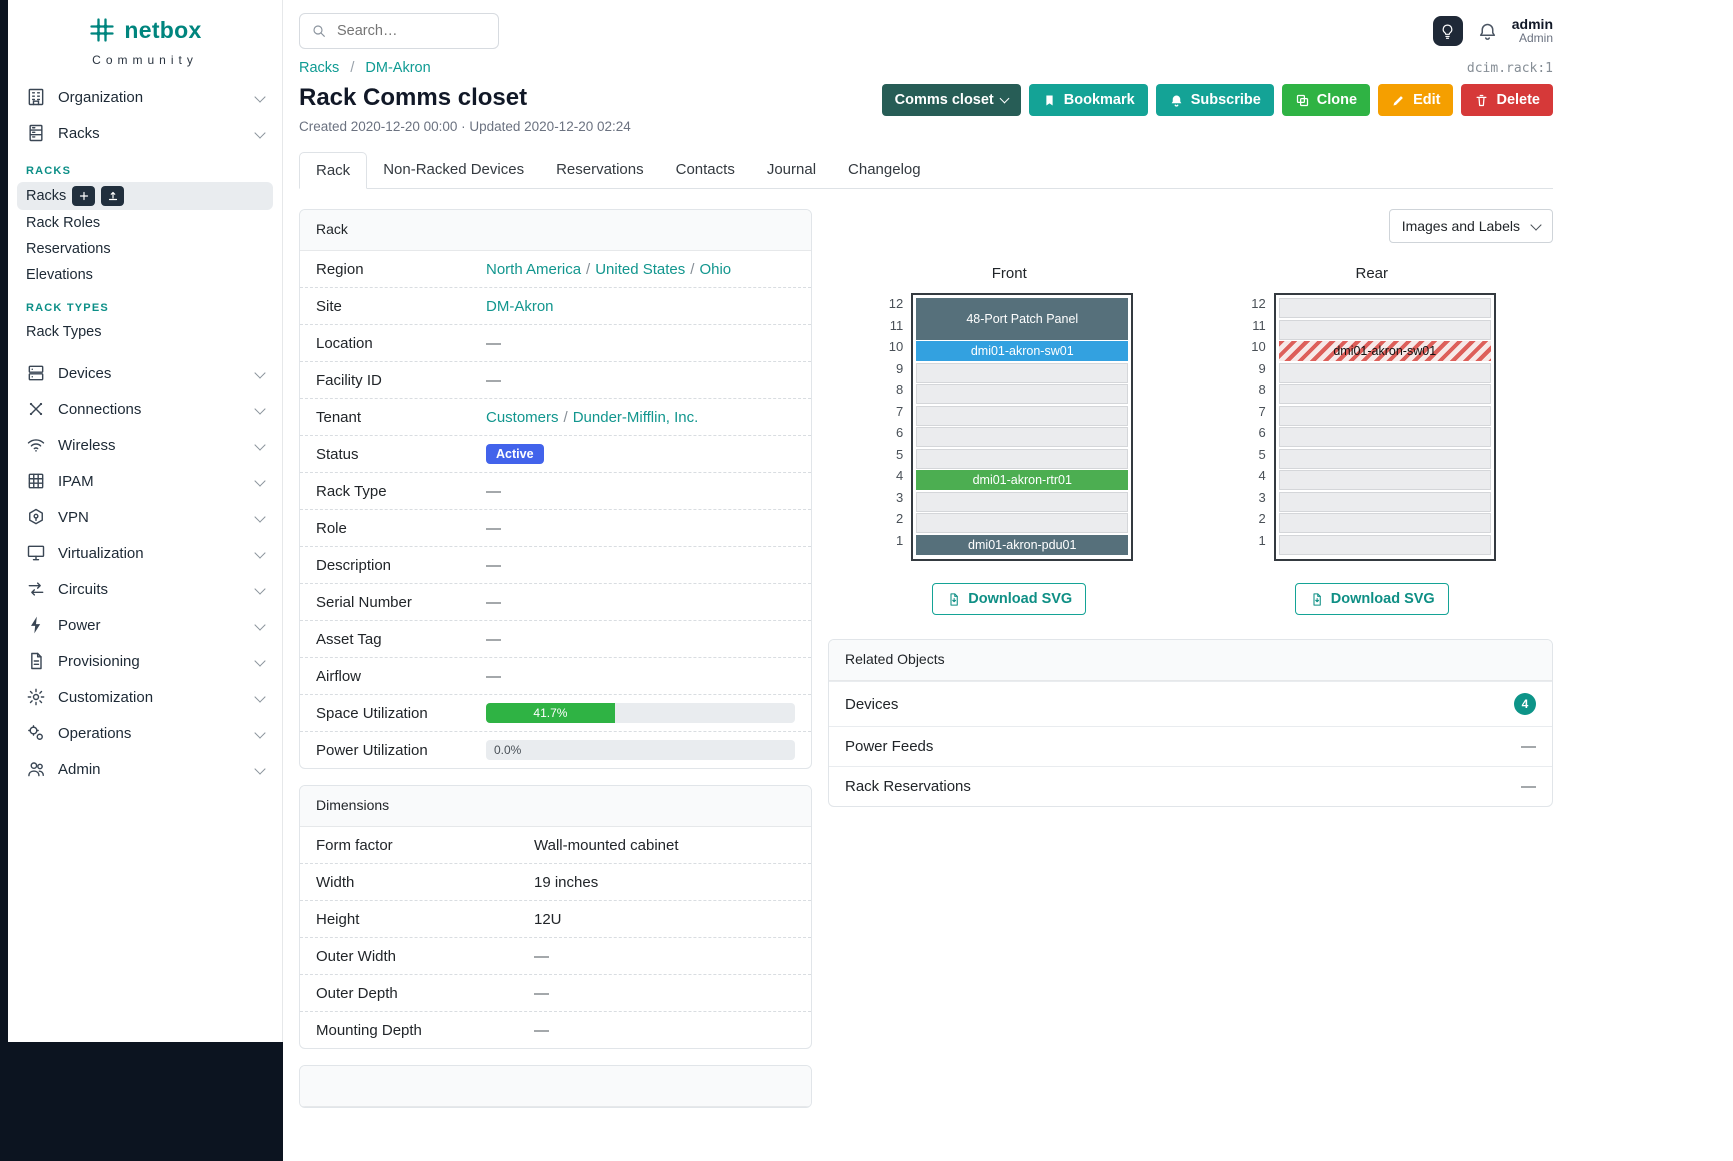  Describe the element at coordinates (520, 306) in the screenshot. I see `site-link: DM-Akron` at that location.